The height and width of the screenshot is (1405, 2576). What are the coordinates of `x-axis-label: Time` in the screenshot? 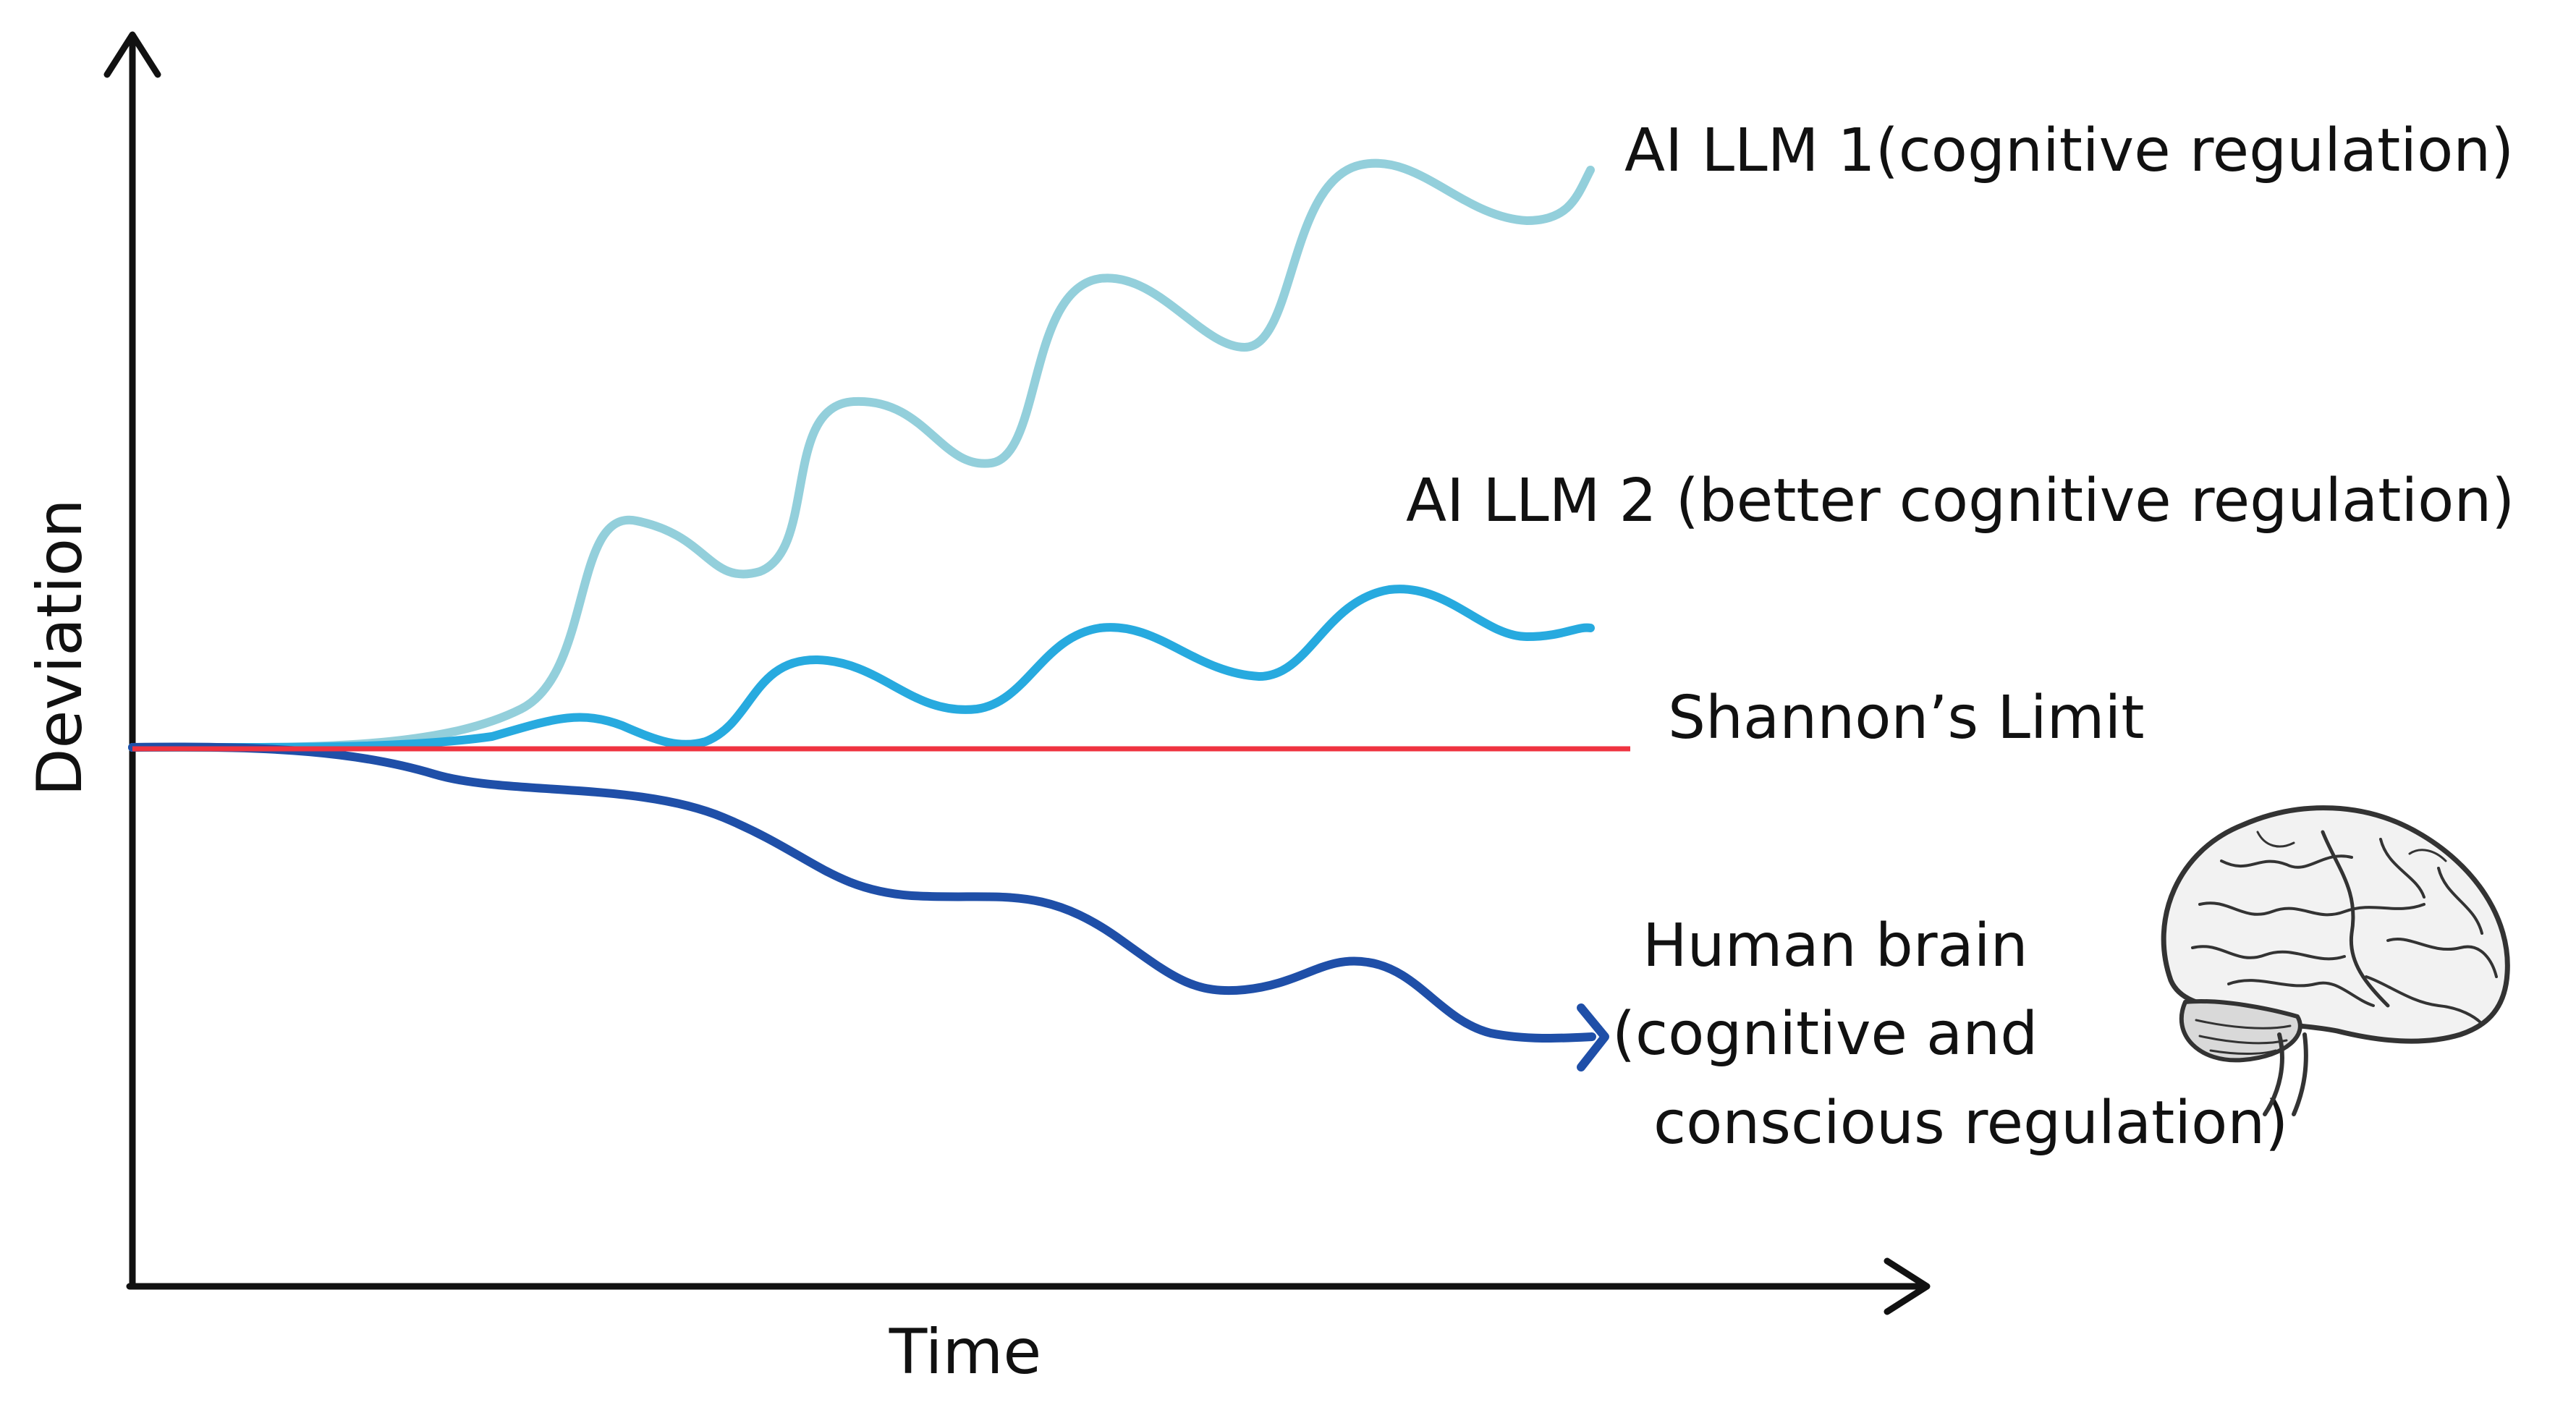 It's located at (965, 1352).